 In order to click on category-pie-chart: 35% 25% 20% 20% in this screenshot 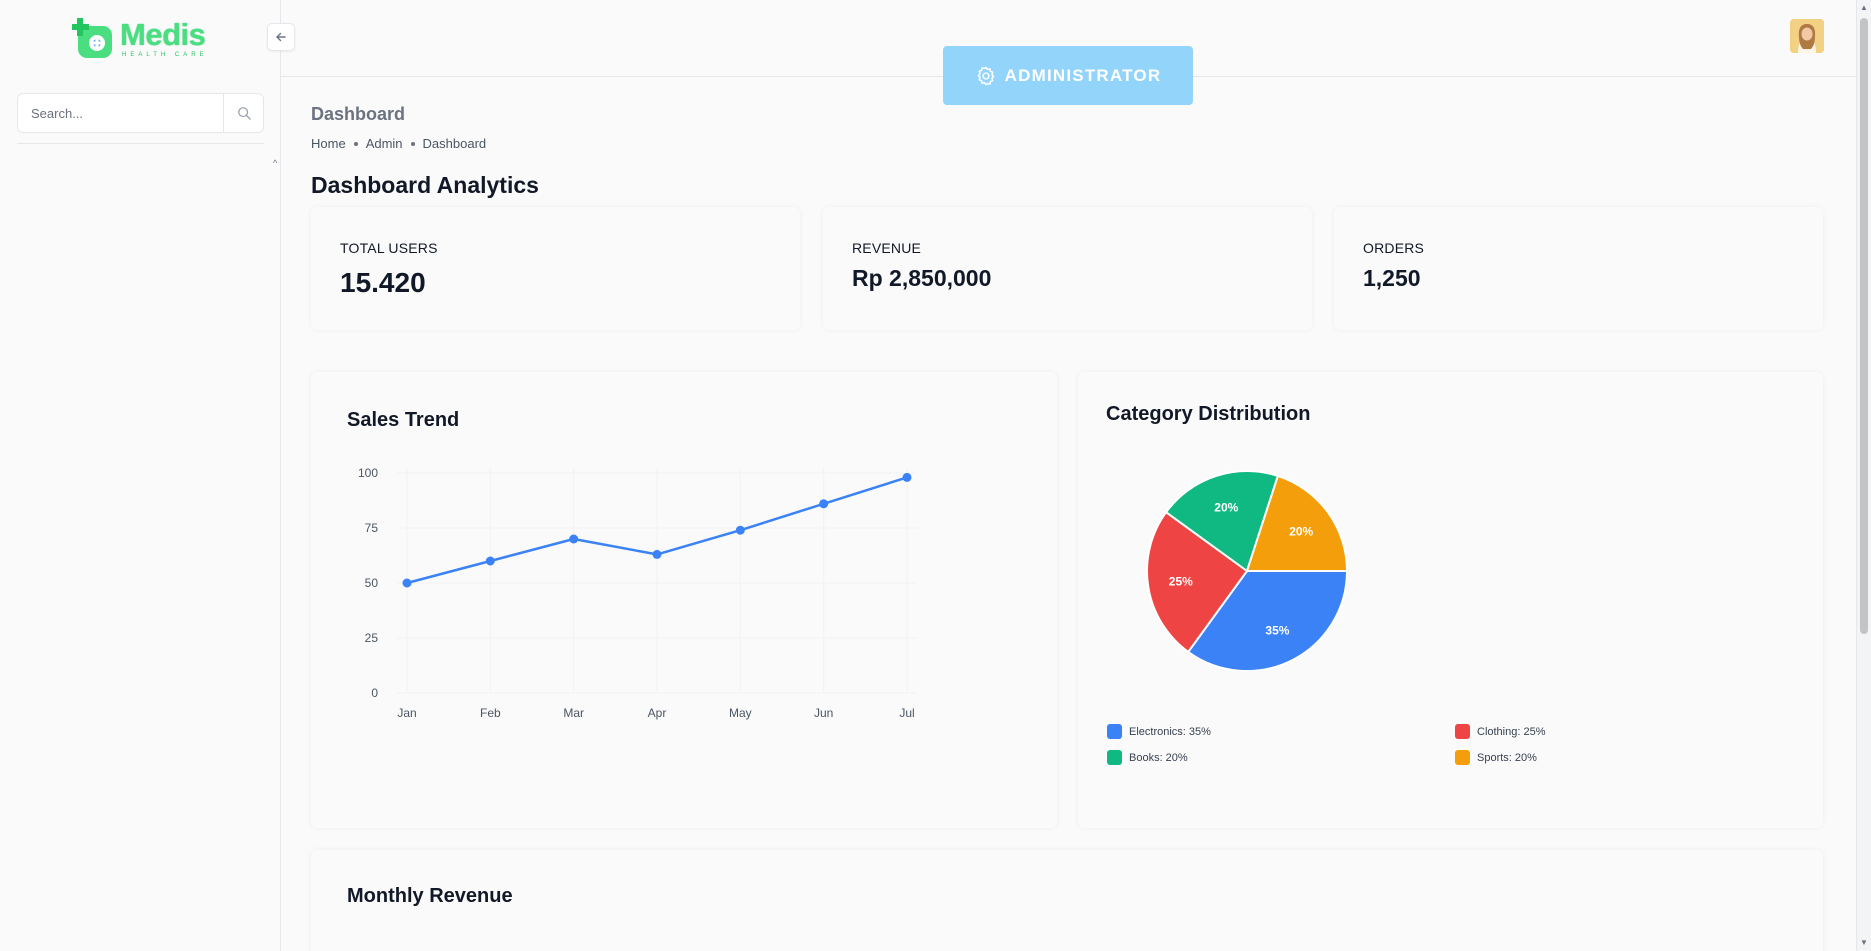, I will do `click(1247, 571)`.